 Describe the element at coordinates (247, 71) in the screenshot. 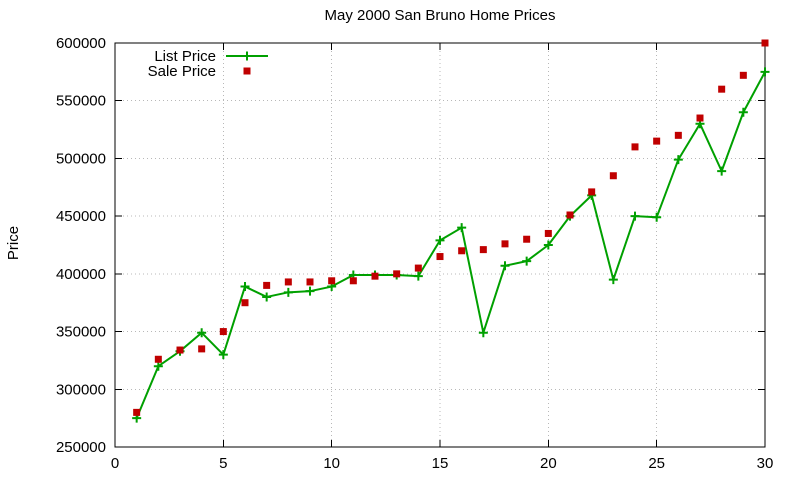

I see `legend-sample-marker-sale-price` at that location.